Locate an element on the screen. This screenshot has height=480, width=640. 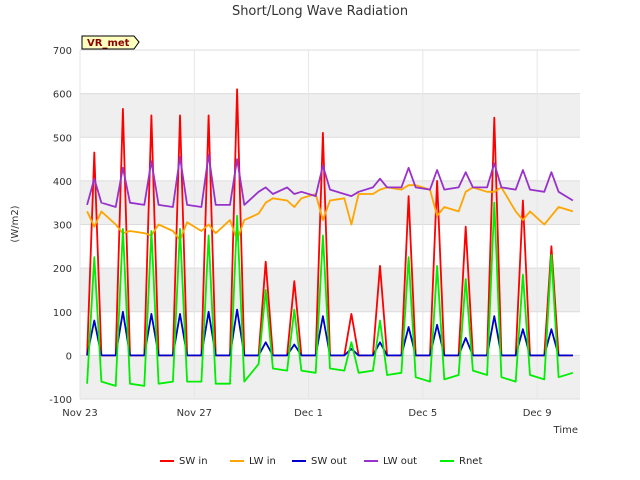
x-tick-labels: Nov 23 Nov 27 Dec 1 Dec 5 Dec 9 is located at coordinates (306, 413).